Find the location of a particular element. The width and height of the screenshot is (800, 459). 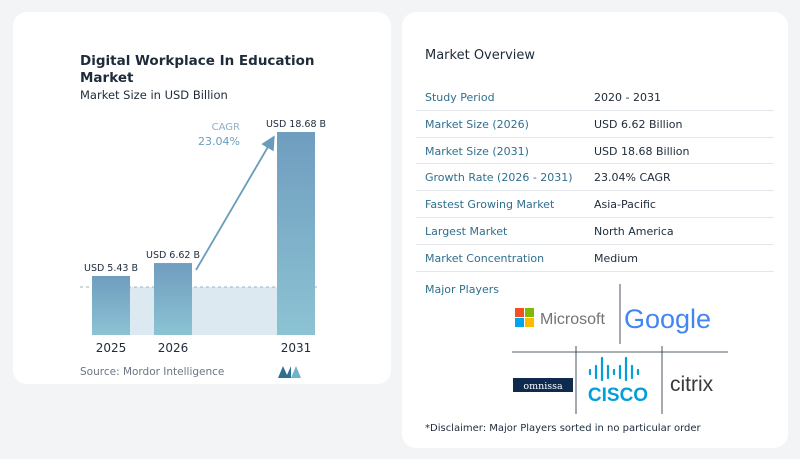

overview-title: Market Overview is located at coordinates (480, 55).